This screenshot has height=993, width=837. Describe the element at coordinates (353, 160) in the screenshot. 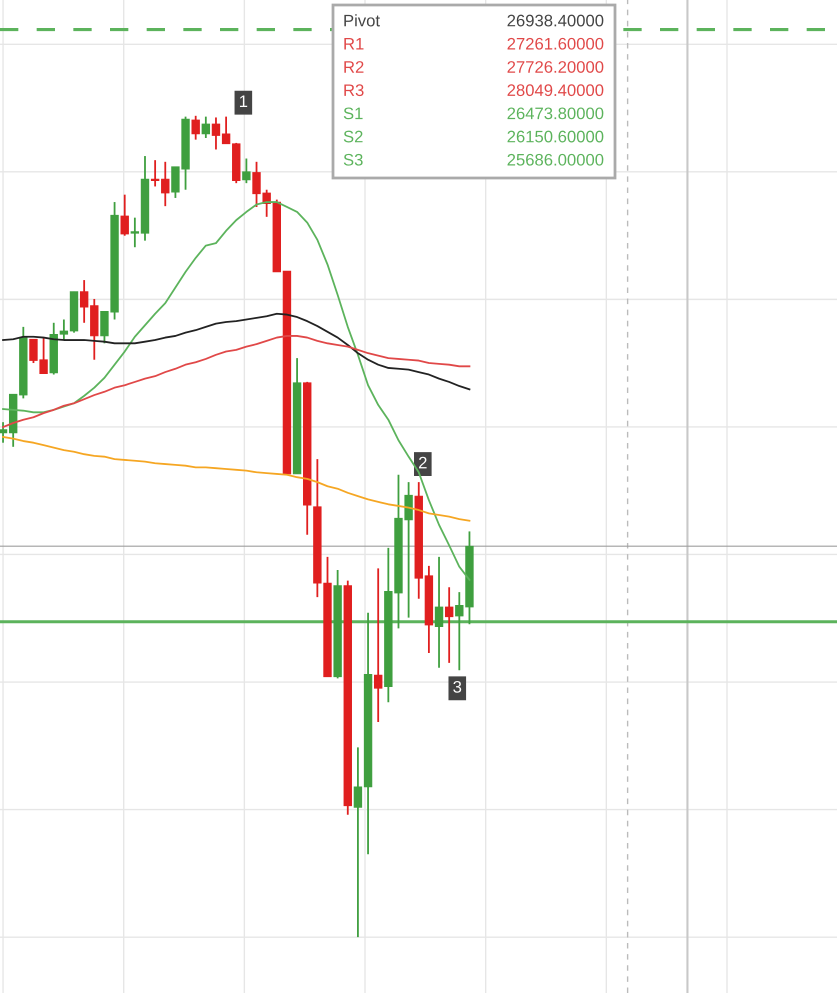

I see `annotation: S3` at that location.